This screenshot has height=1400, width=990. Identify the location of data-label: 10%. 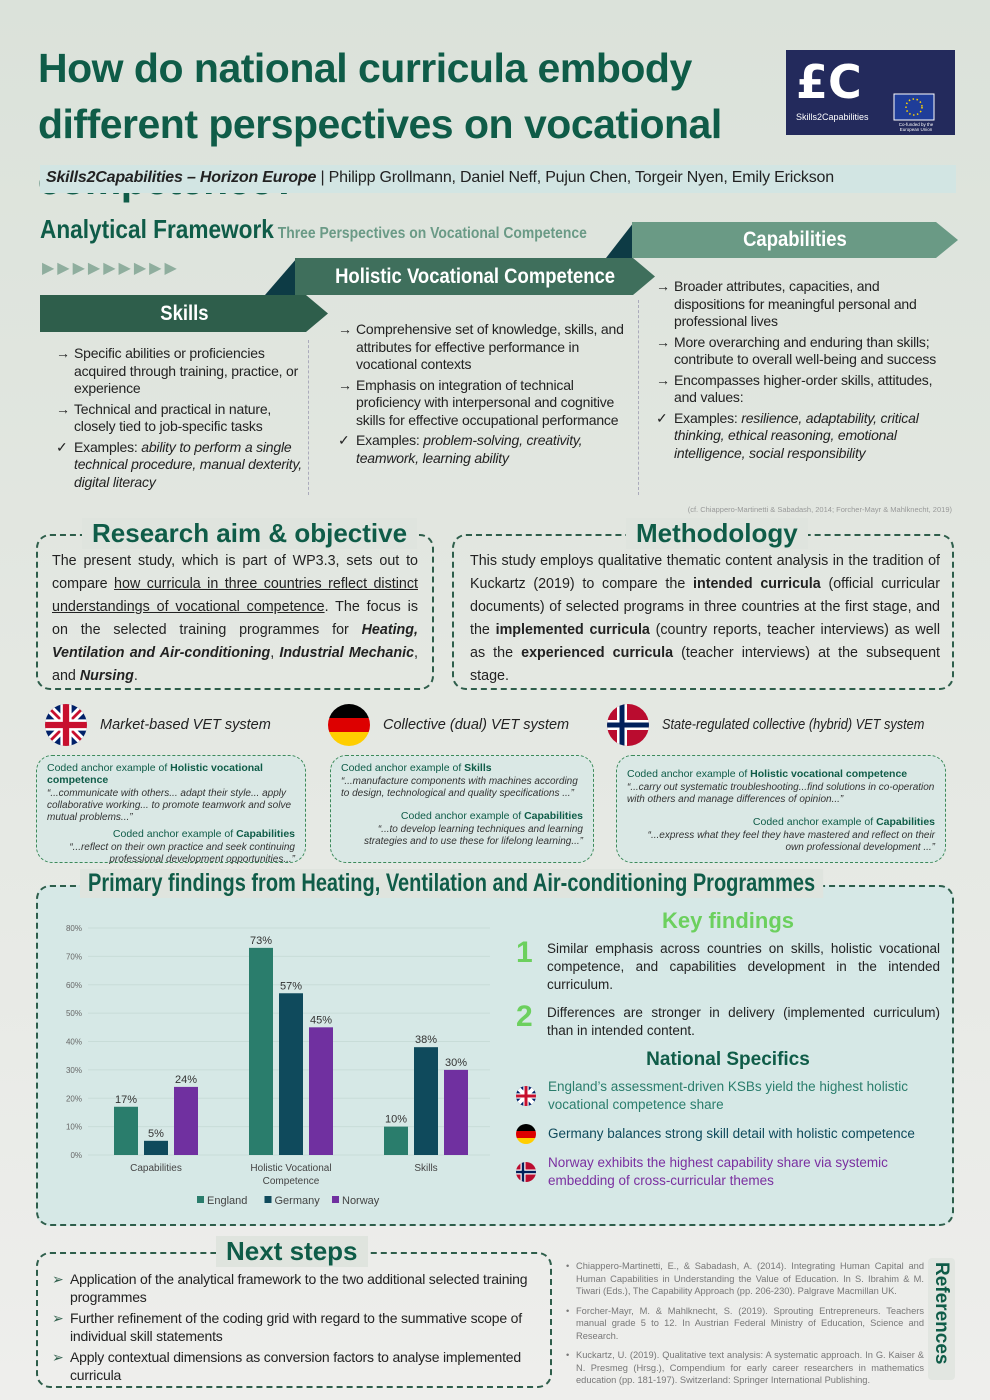
(396, 1120).